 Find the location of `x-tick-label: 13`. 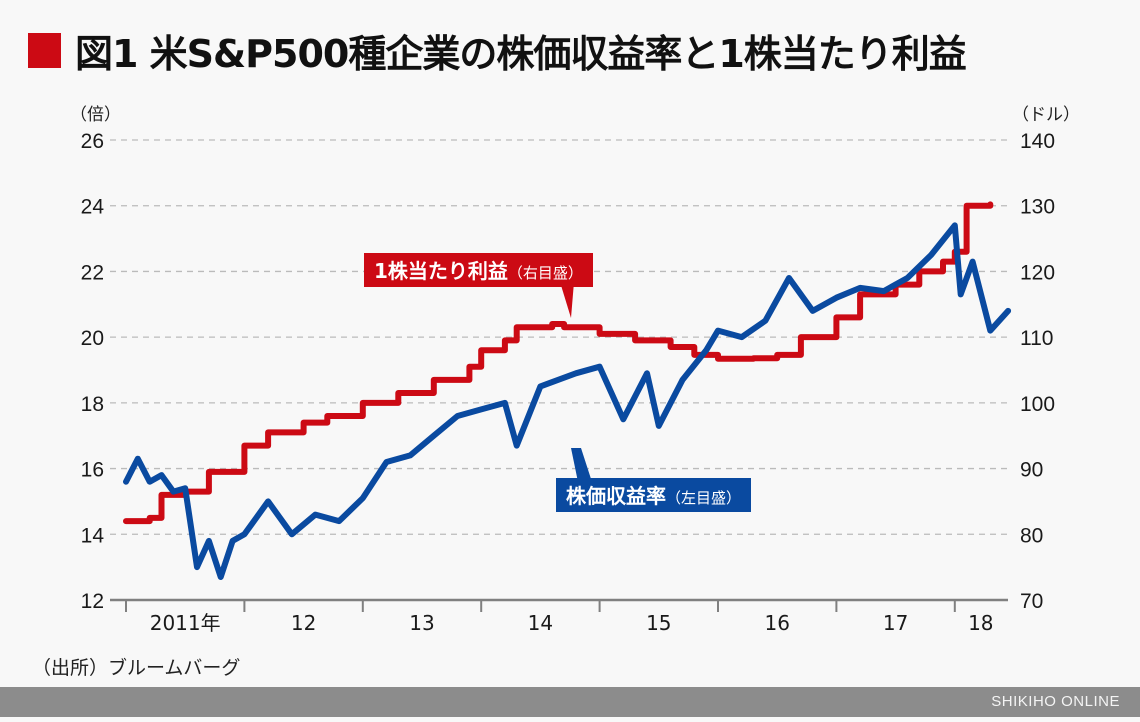

x-tick-label: 13 is located at coordinates (421, 623).